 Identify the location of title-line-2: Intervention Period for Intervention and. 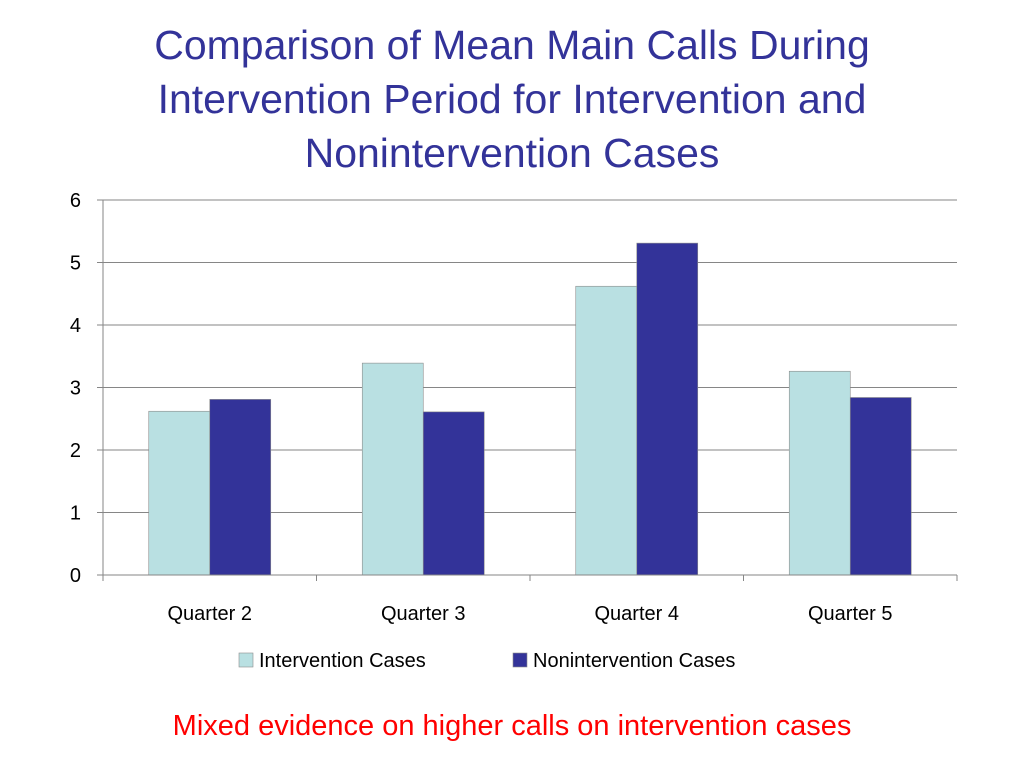
(512, 99).